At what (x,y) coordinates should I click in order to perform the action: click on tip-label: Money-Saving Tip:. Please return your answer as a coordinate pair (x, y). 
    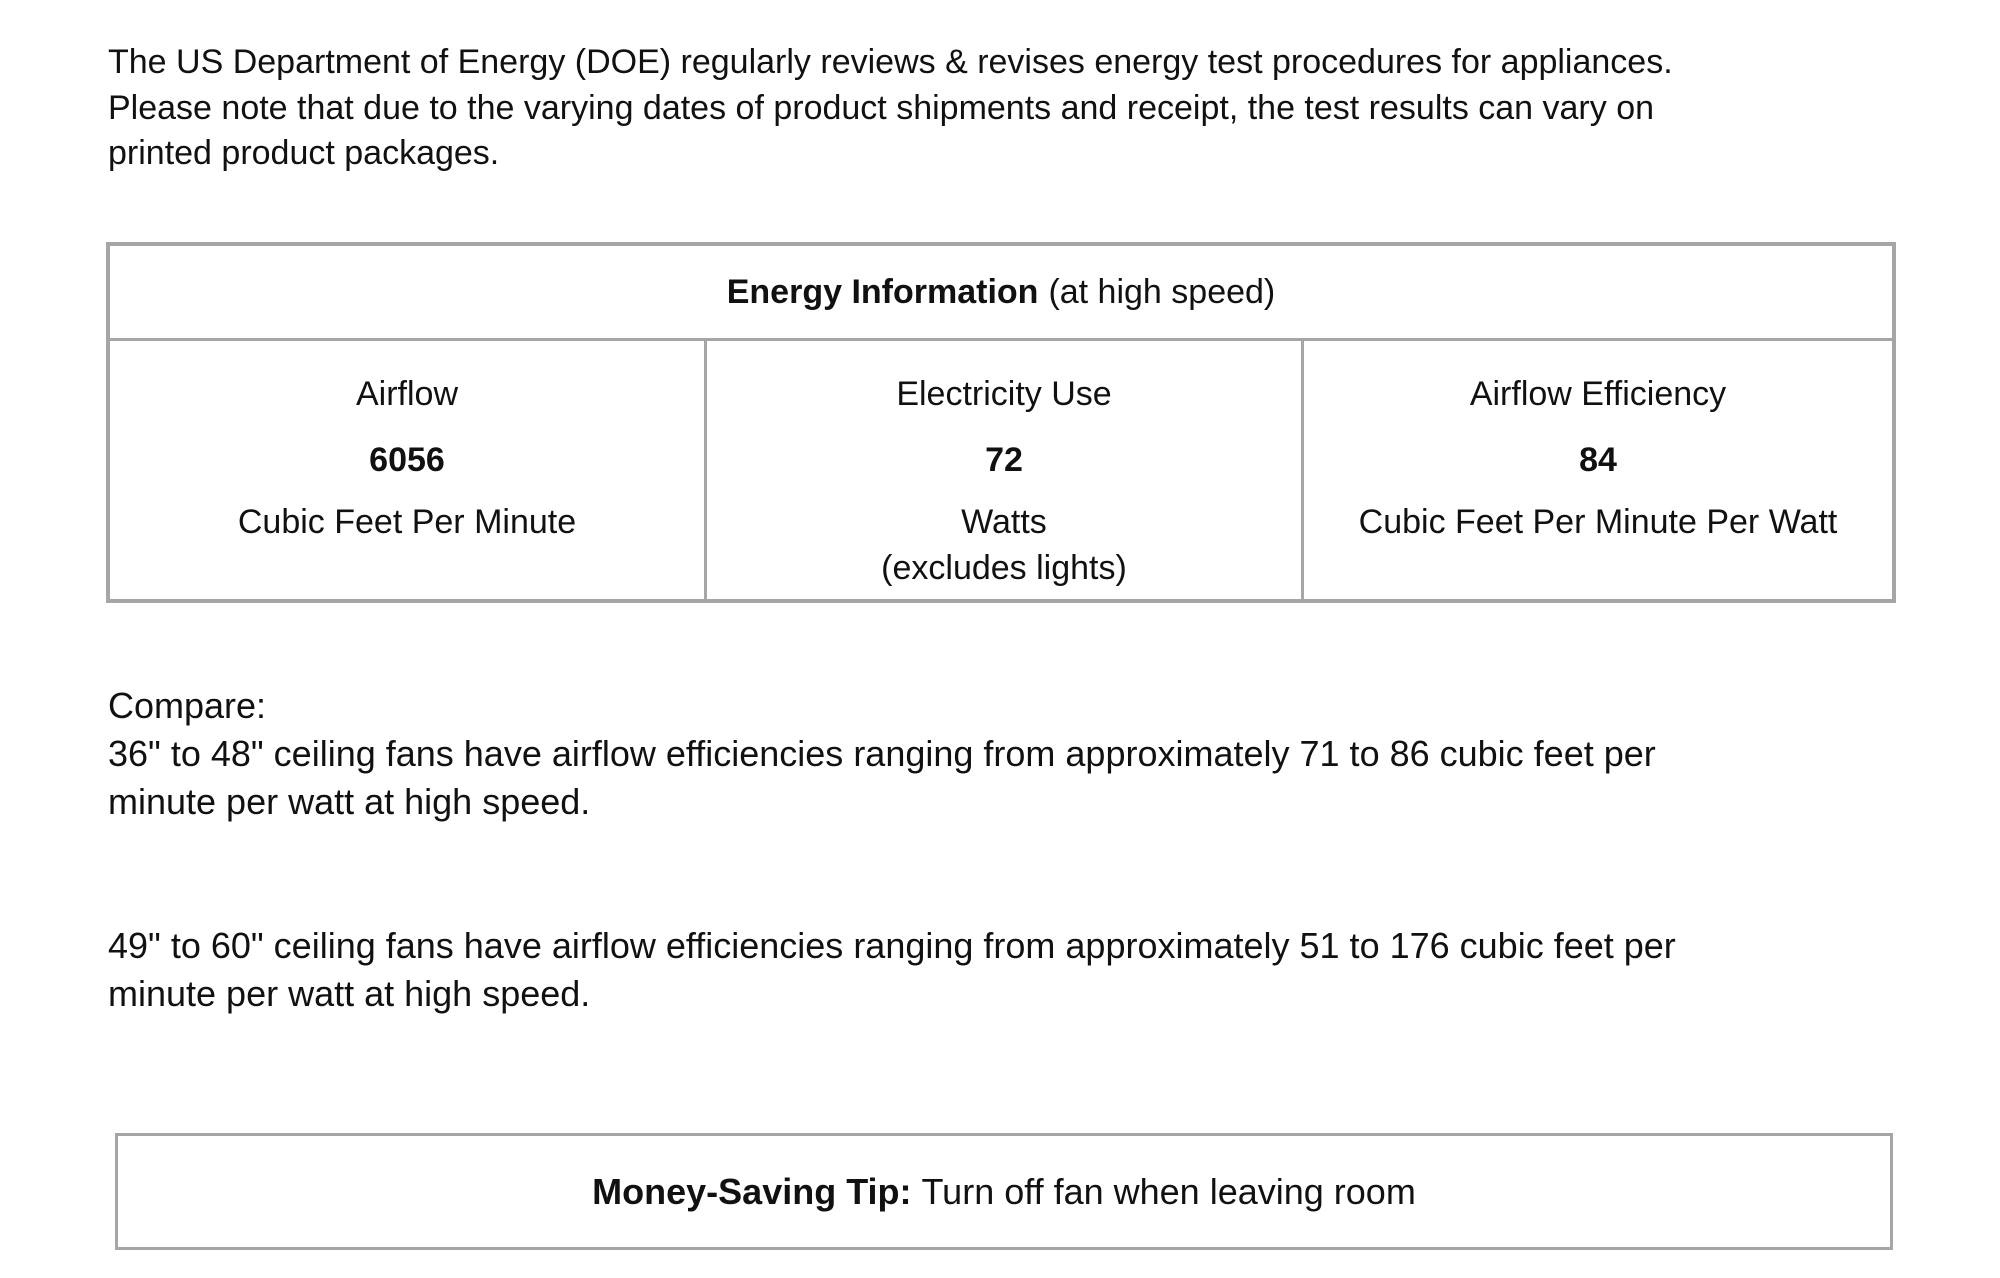
    Looking at the image, I should click on (752, 1191).